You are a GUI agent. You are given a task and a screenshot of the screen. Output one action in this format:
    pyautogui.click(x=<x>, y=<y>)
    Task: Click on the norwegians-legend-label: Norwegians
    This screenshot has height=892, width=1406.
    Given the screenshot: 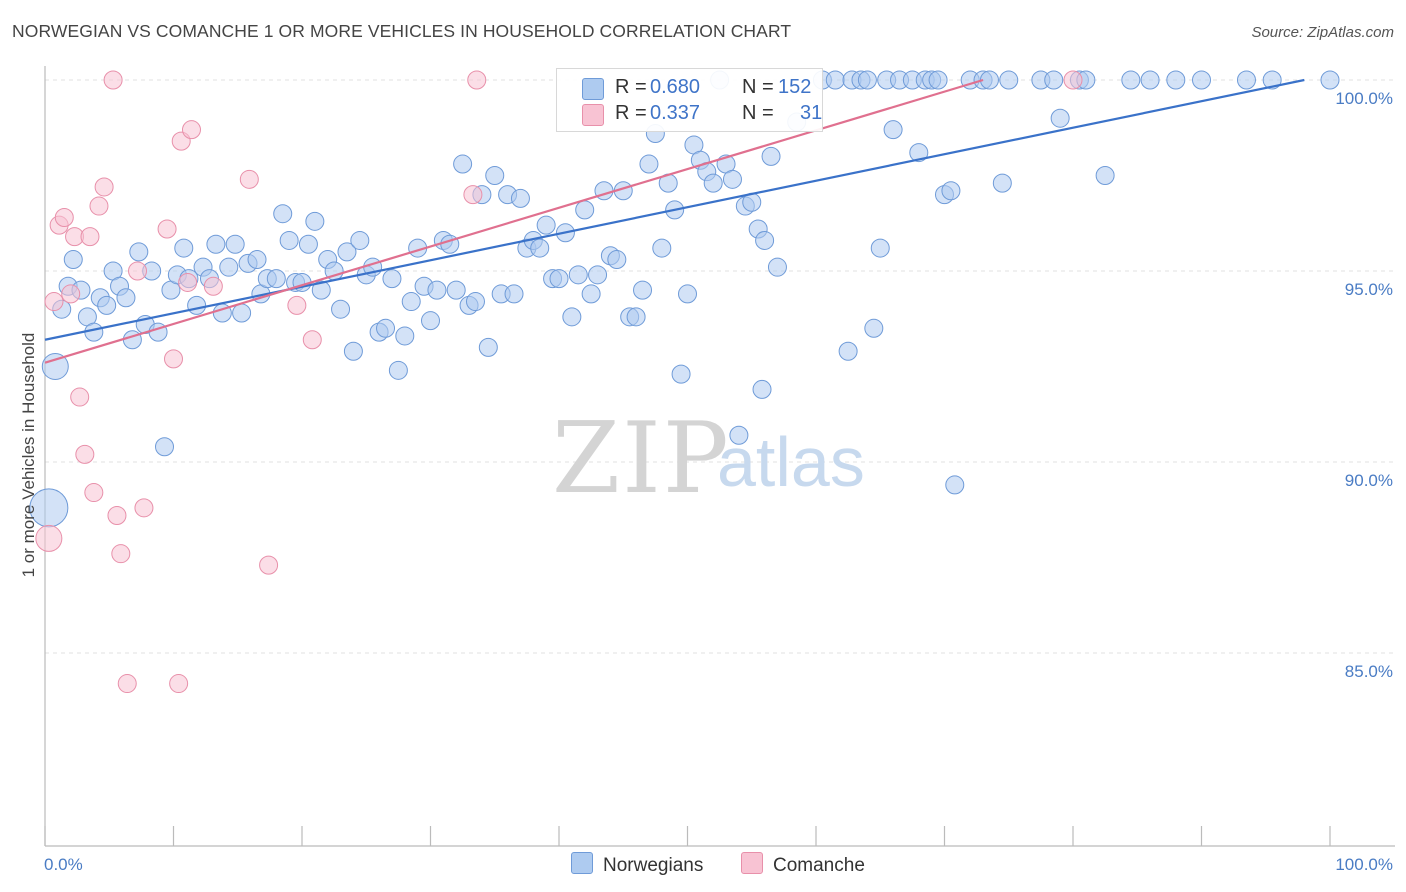 What is the action you would take?
    pyautogui.click(x=653, y=865)
    